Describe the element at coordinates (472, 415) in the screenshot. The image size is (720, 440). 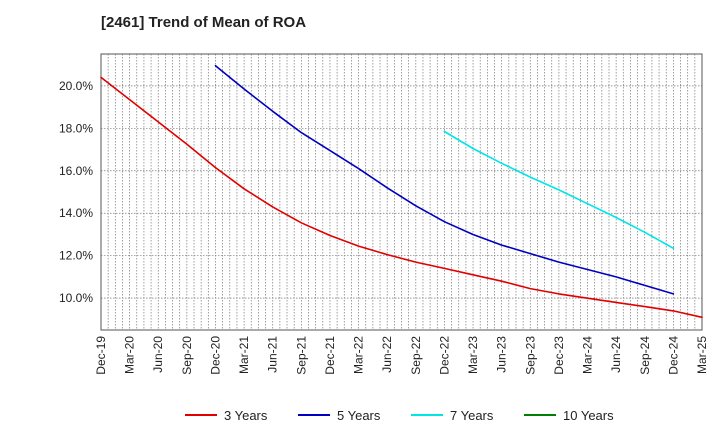
I see `legend-label: 7 Years` at that location.